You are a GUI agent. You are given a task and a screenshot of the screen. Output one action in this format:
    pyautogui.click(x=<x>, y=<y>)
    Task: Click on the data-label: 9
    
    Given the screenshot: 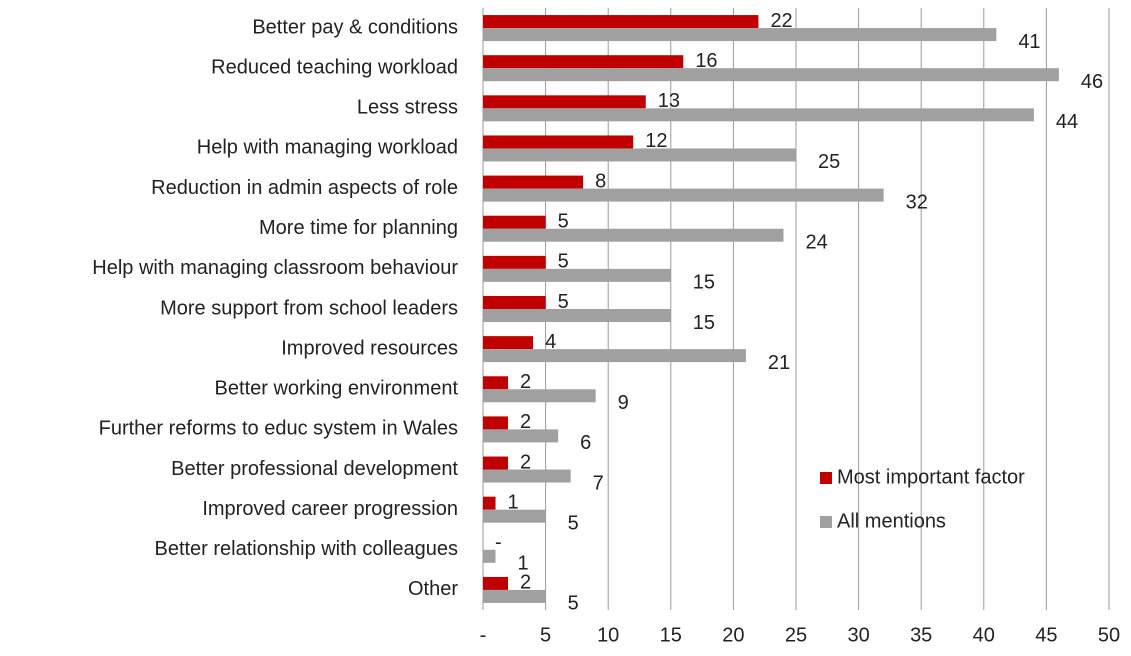 What is the action you would take?
    pyautogui.click(x=623, y=403)
    